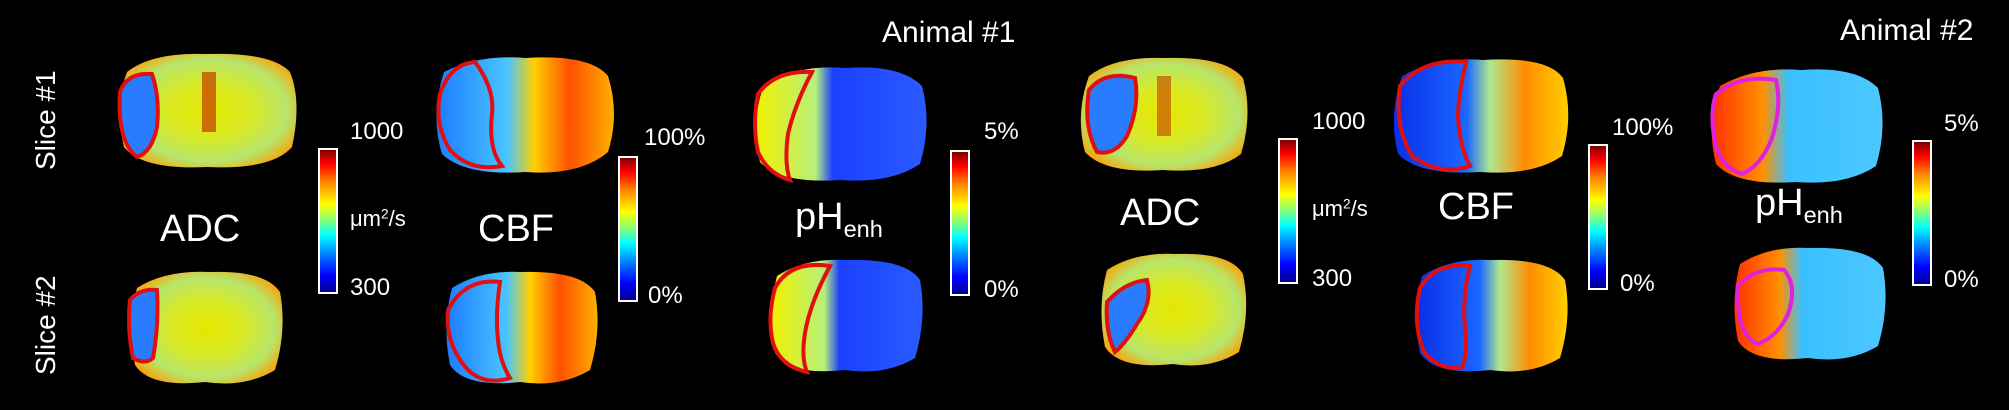  Describe the element at coordinates (1643, 127) in the screenshot. I see `cbf-max-animal2: 100%` at that location.